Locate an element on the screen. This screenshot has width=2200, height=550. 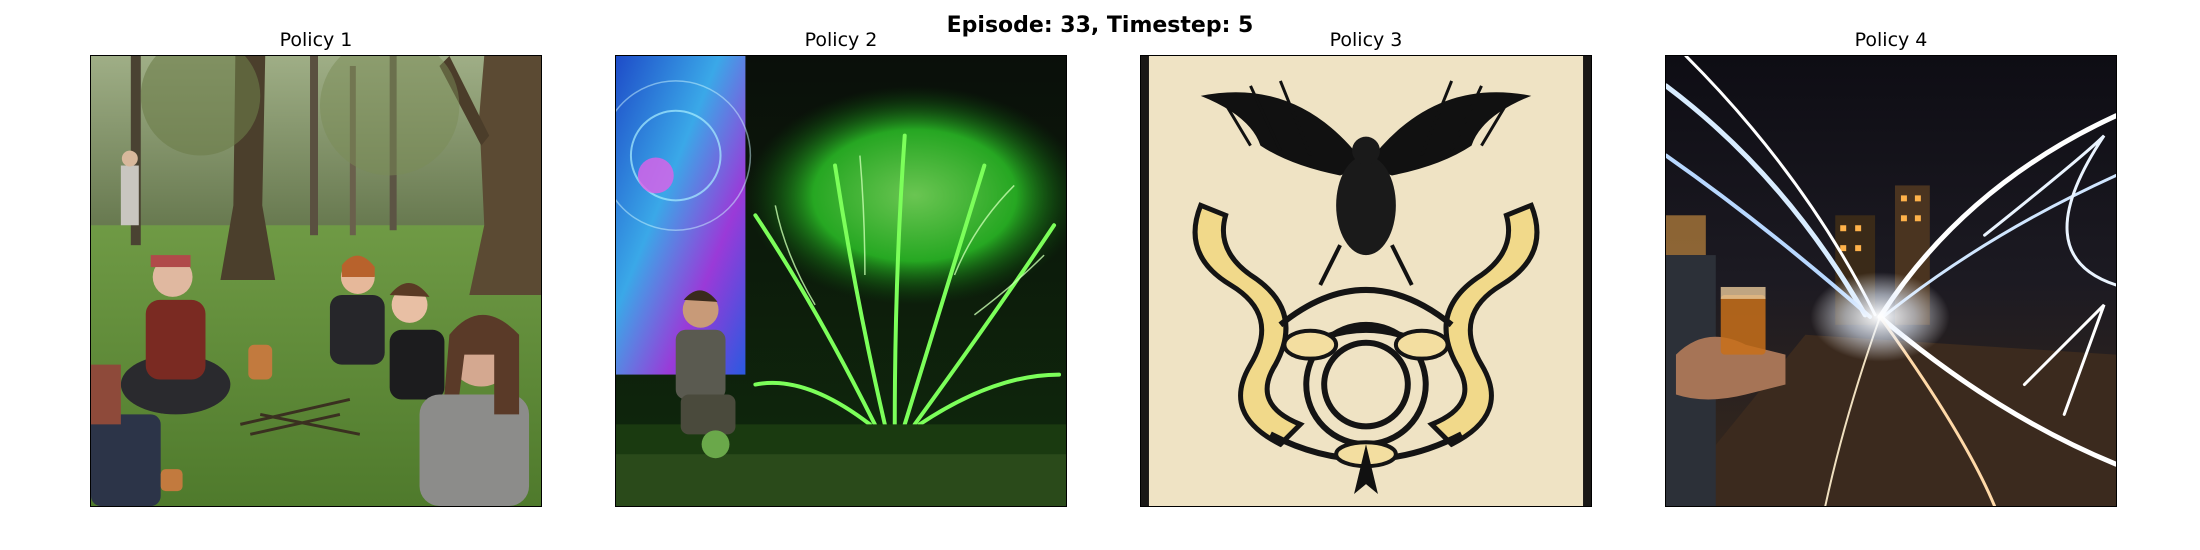
panel-title-policy-4: Policy 4 is located at coordinates (1891, 40).